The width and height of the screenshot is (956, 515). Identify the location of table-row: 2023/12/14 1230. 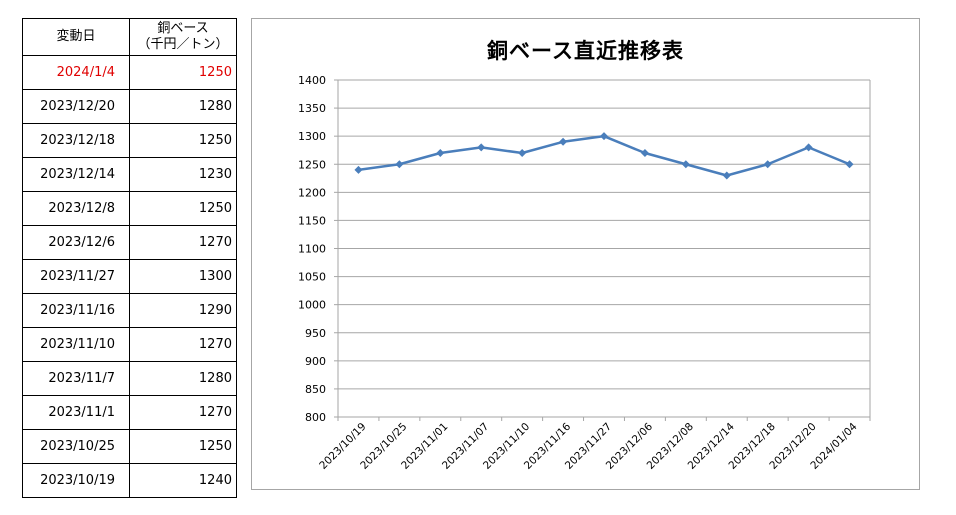
(129, 174).